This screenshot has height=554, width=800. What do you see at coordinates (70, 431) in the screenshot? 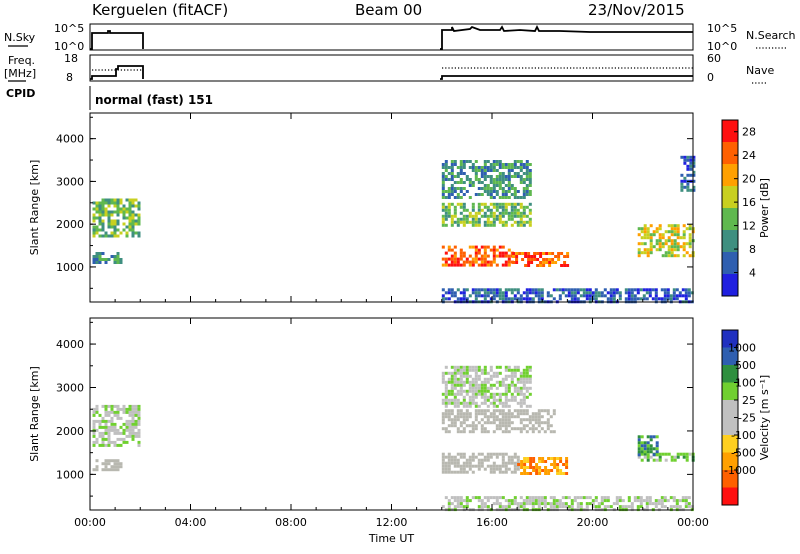
I see `y-tick-label: 2000` at bounding box center [70, 431].